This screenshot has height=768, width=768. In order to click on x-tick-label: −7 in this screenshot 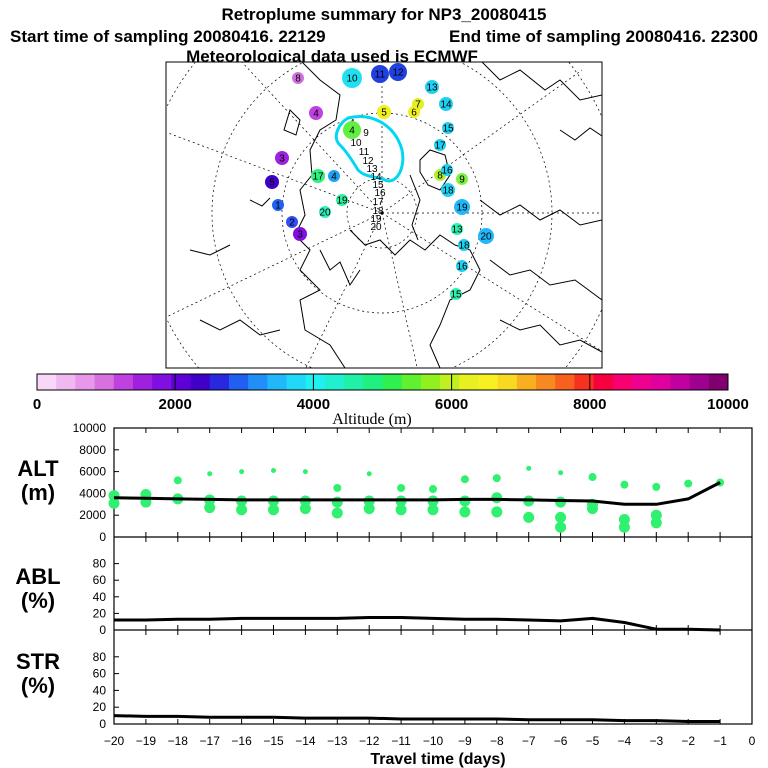, I will do `click(529, 741)`.